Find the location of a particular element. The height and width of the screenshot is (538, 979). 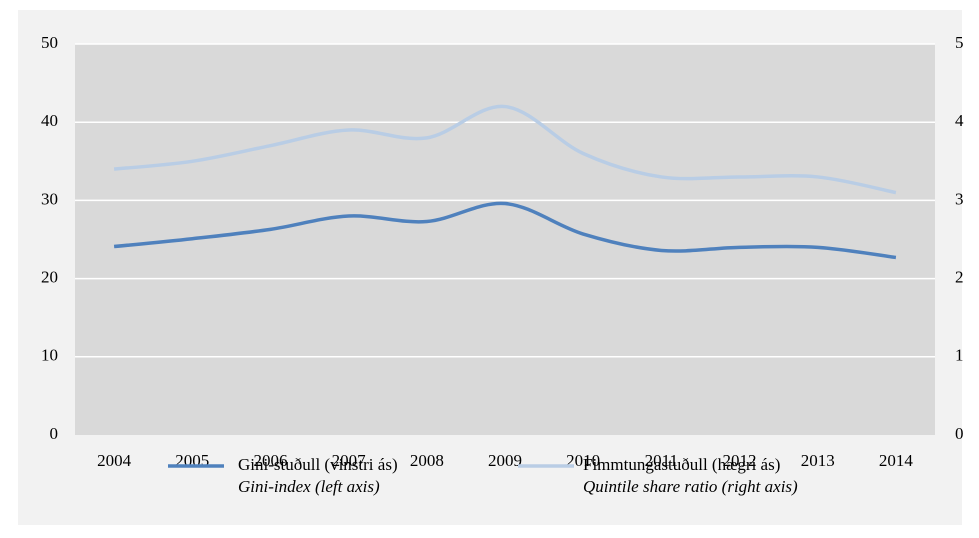

legend-sublabel: Gini-index (left axis) is located at coordinates (309, 486).